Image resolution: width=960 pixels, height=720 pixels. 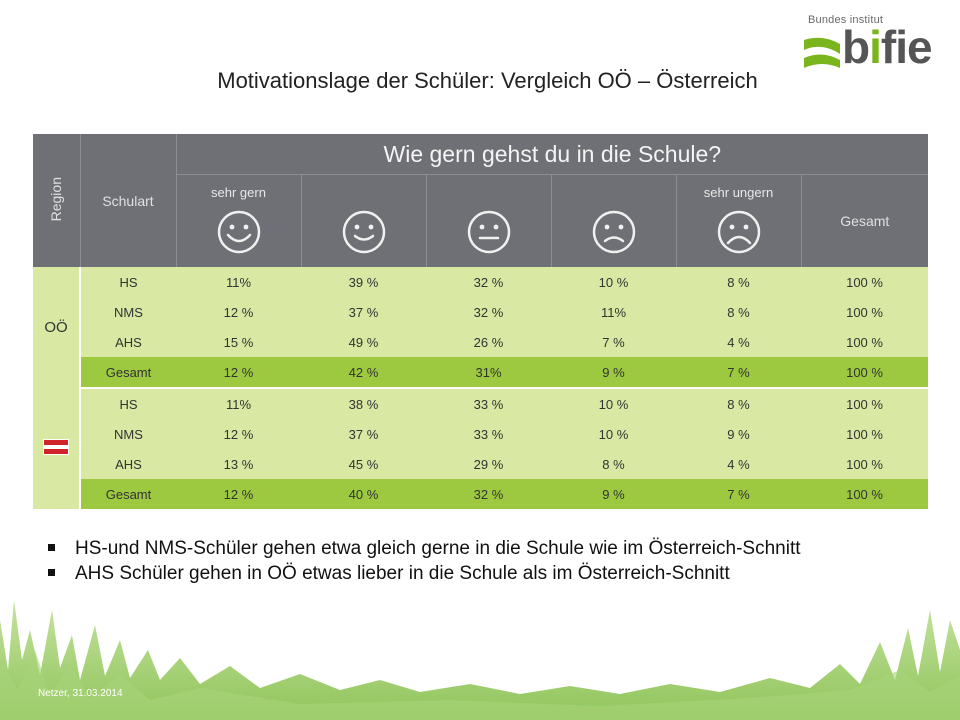 What do you see at coordinates (363, 403) in the screenshot?
I see `value-cell: 38 %` at bounding box center [363, 403].